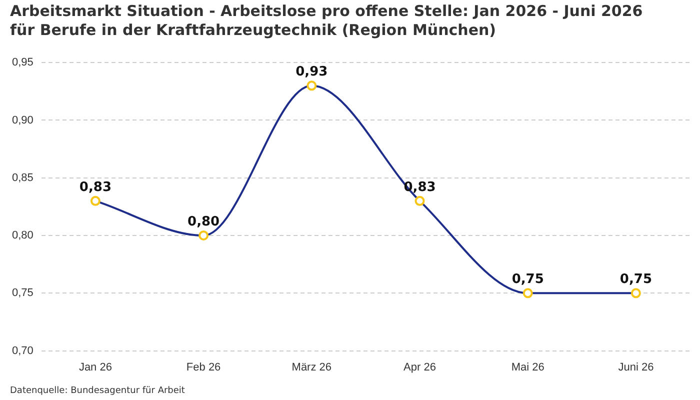 Image resolution: width=700 pixels, height=400 pixels. Describe the element at coordinates (23, 236) in the screenshot. I see `y-tick-label: 0,80` at that location.